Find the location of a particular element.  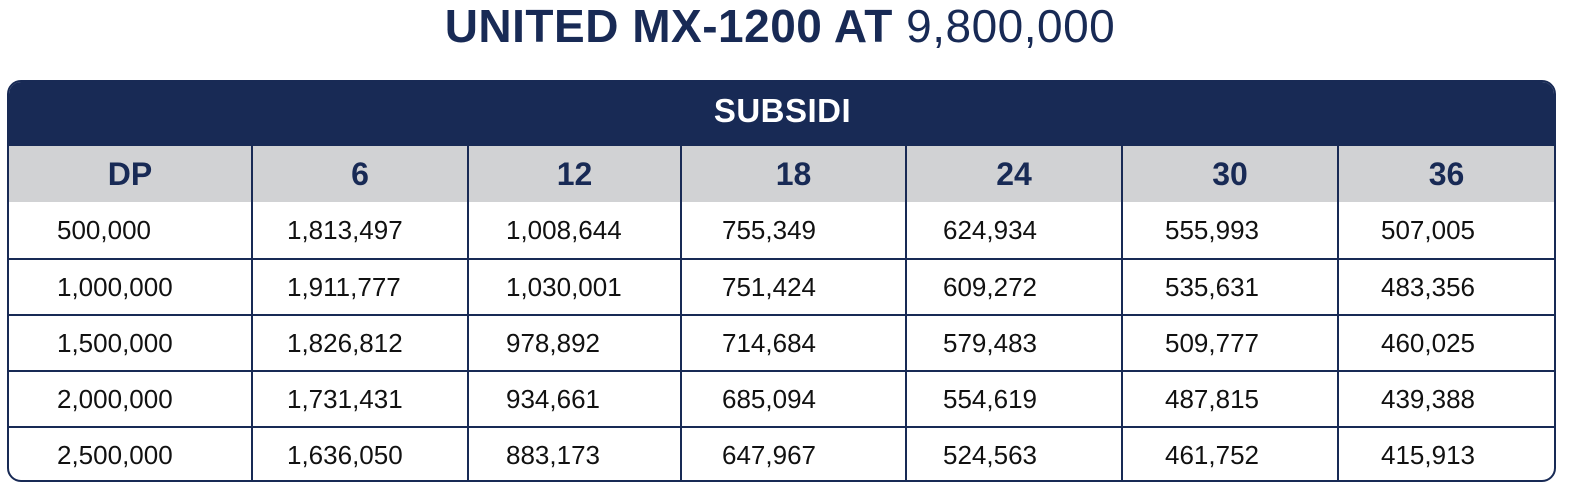

cell-tenor-24: 554,619 is located at coordinates (1015, 399).